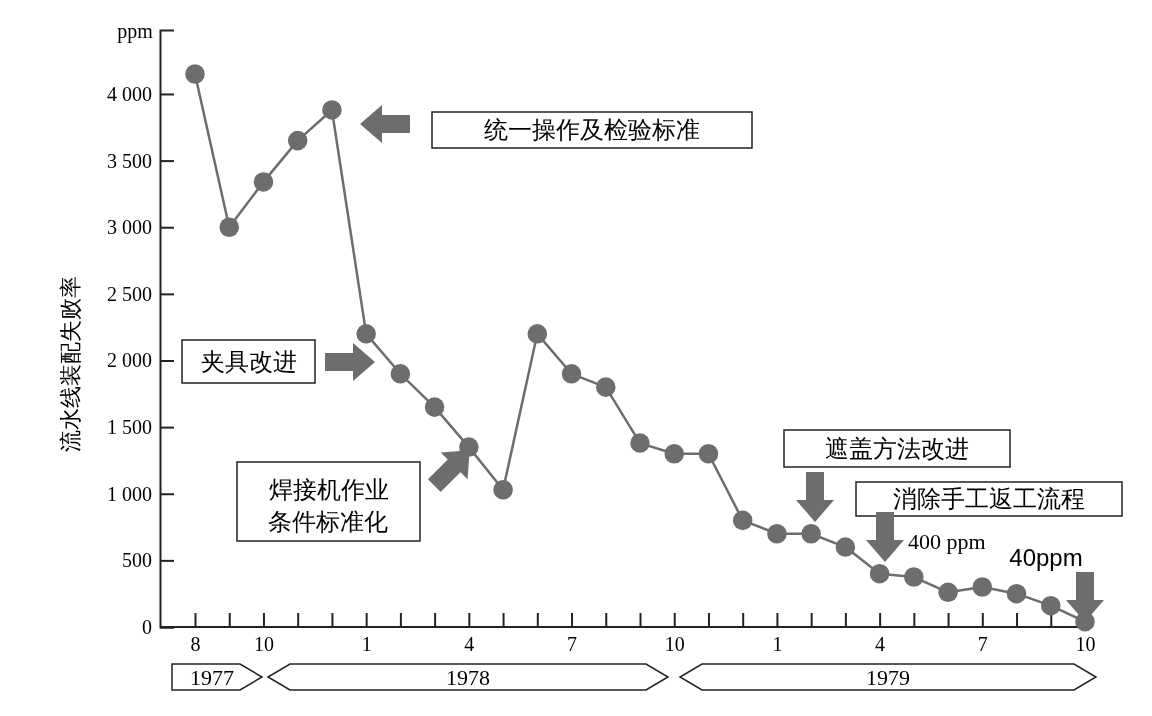 This screenshot has height=716, width=1152. What do you see at coordinates (129, 93) in the screenshot?
I see `y-tick-label: 4 000` at bounding box center [129, 93].